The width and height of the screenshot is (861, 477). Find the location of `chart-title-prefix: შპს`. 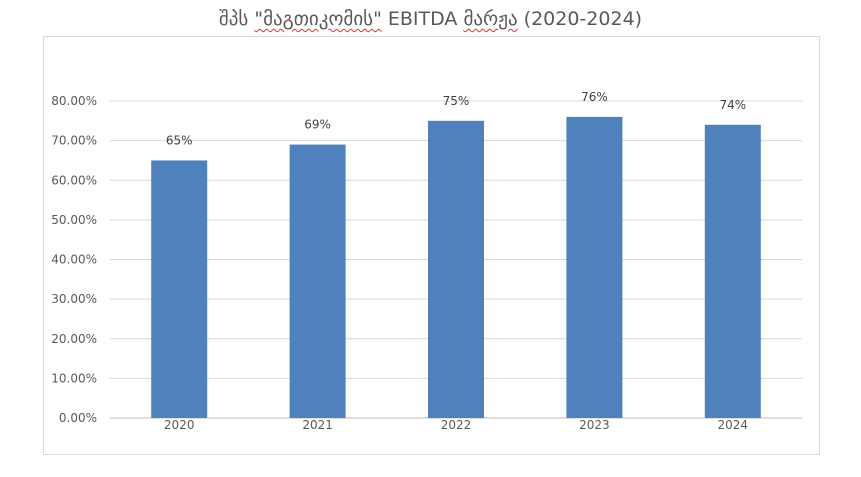

chart-title-prefix: შპს is located at coordinates (236, 19).